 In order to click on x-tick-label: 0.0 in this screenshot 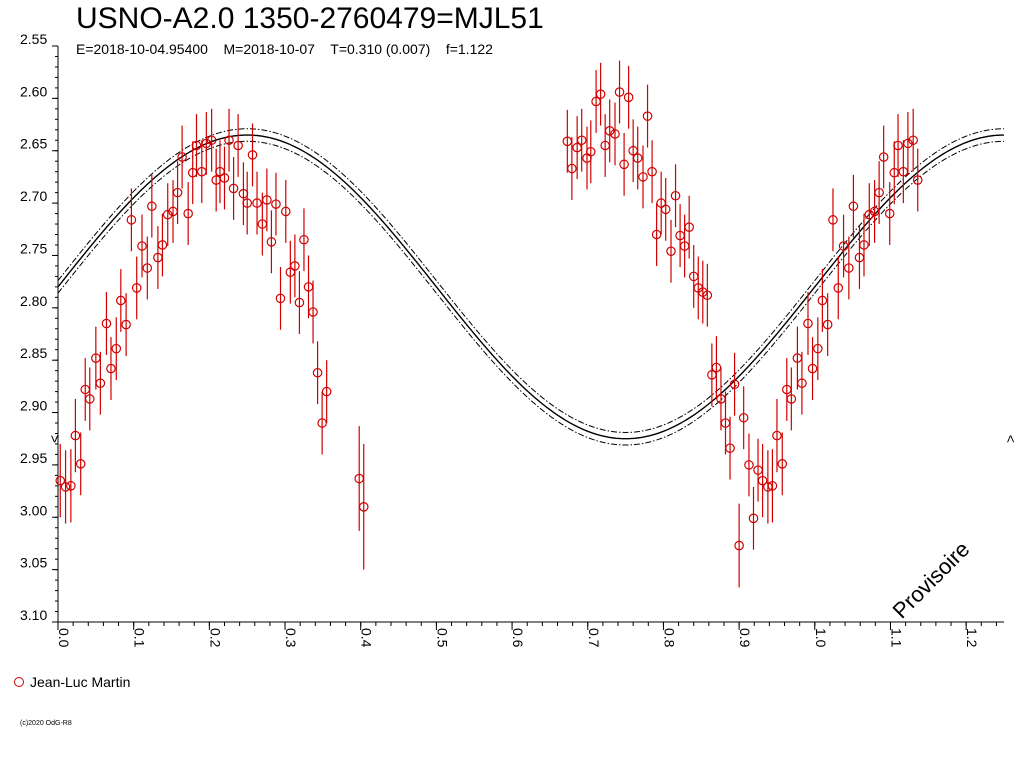, I will do `click(64, 638)`.